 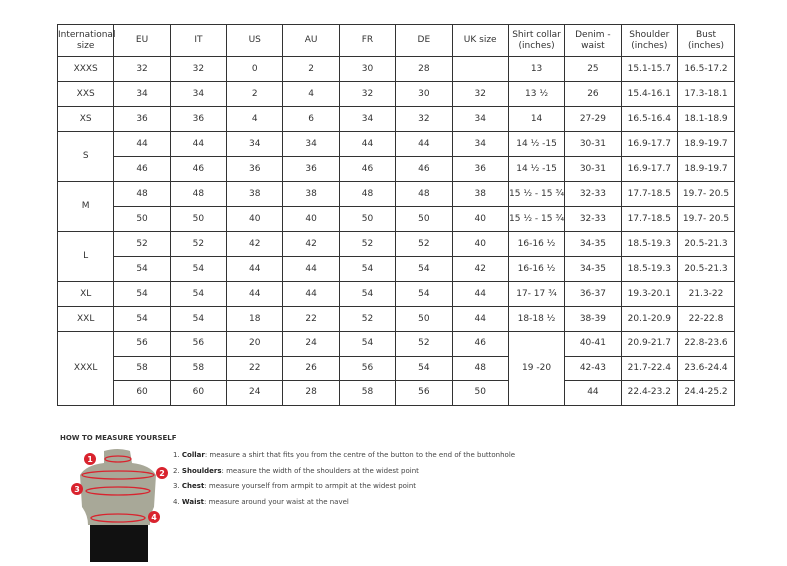 I want to click on table-cell: 18.1-18.9, so click(x=706, y=119).